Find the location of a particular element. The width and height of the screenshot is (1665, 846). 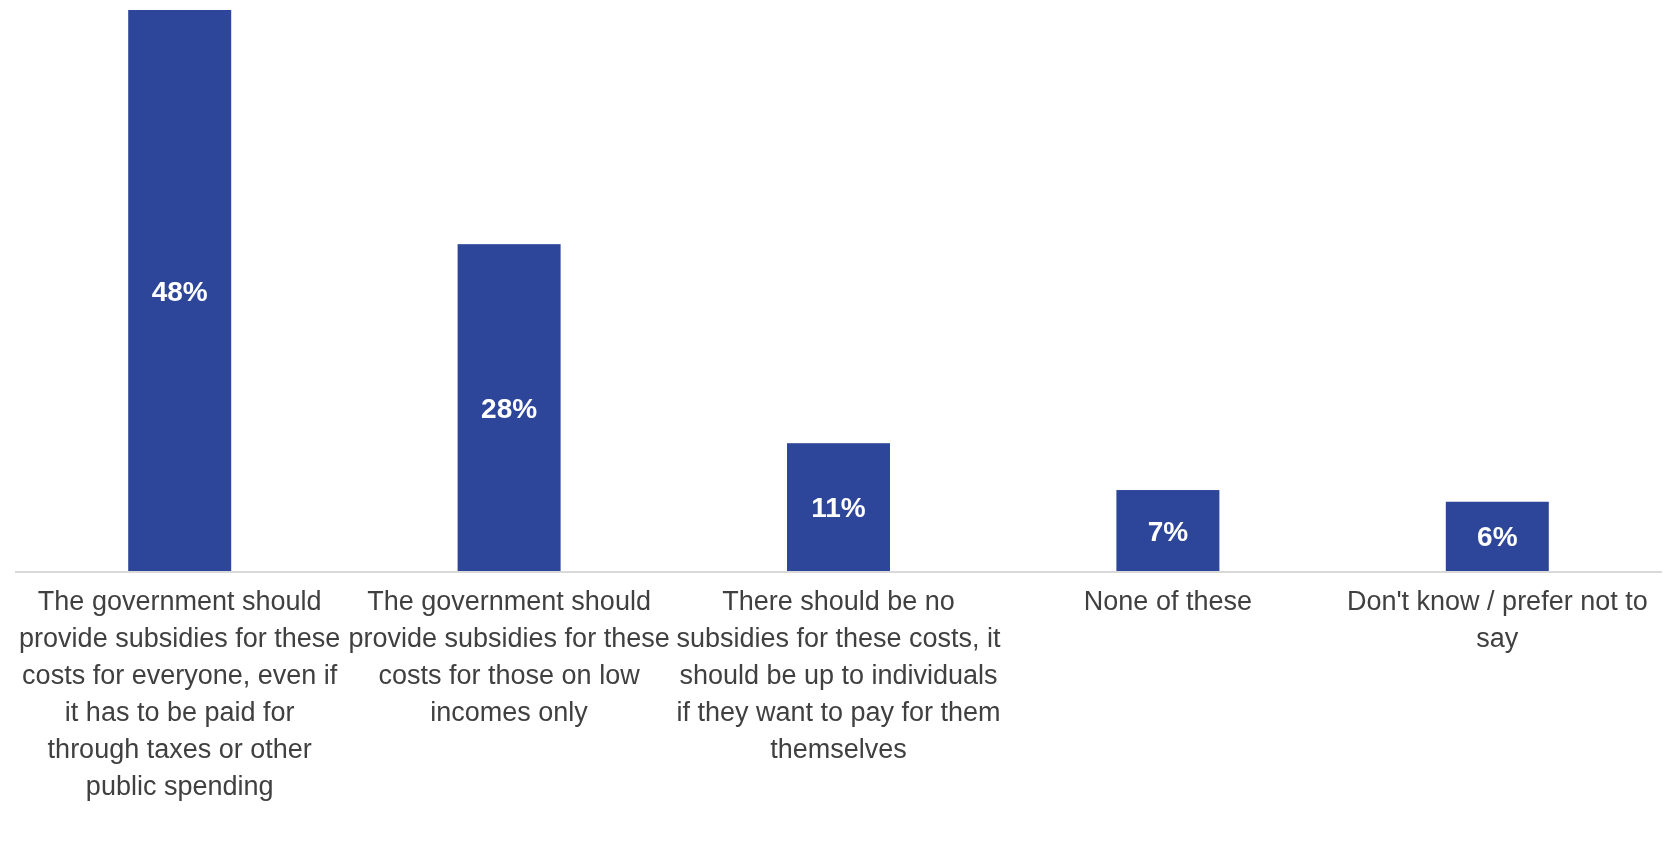

x-tick-label: None of these is located at coordinates (1167, 601).